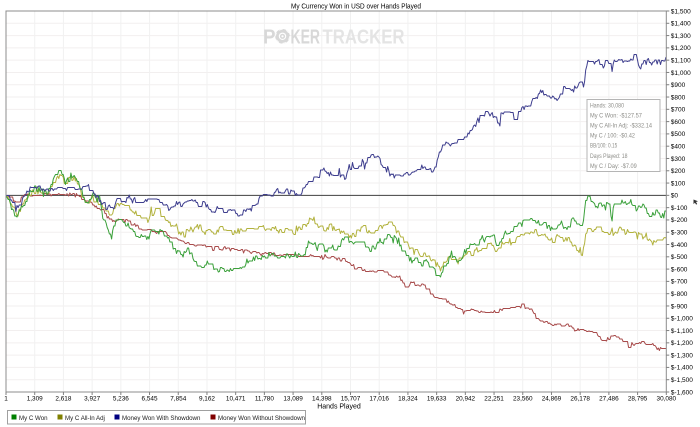  Describe the element at coordinates (675, 196) in the screenshot. I see `svg-text: $0` at that location.